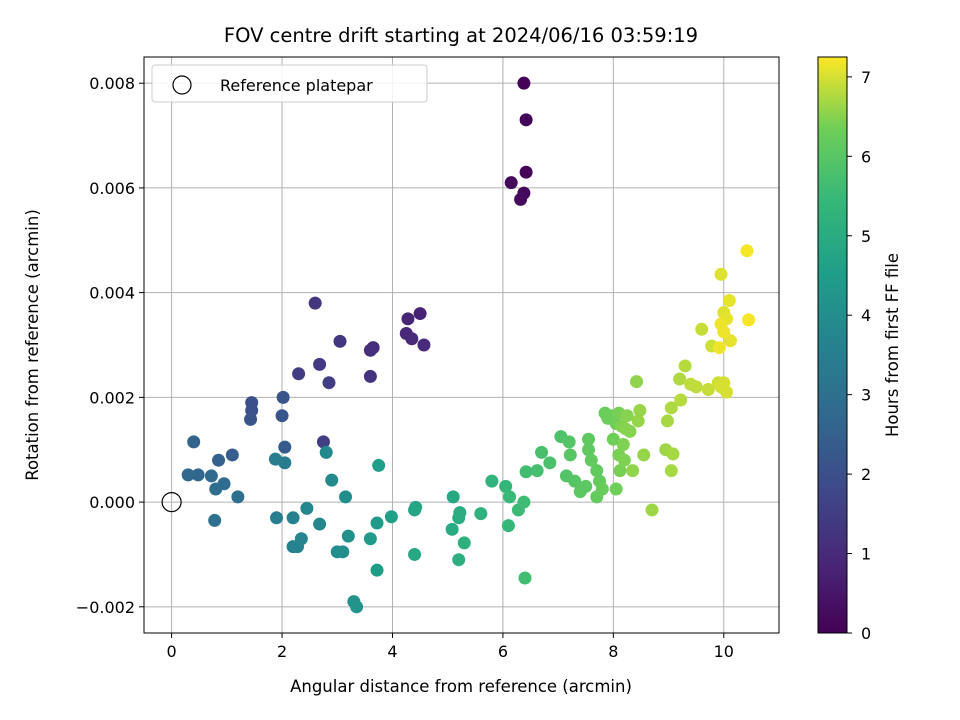 Image resolution: width=960 pixels, height=720 pixels. What do you see at coordinates (112, 502) in the screenshot?
I see `y-tick-label: 0.000` at bounding box center [112, 502].